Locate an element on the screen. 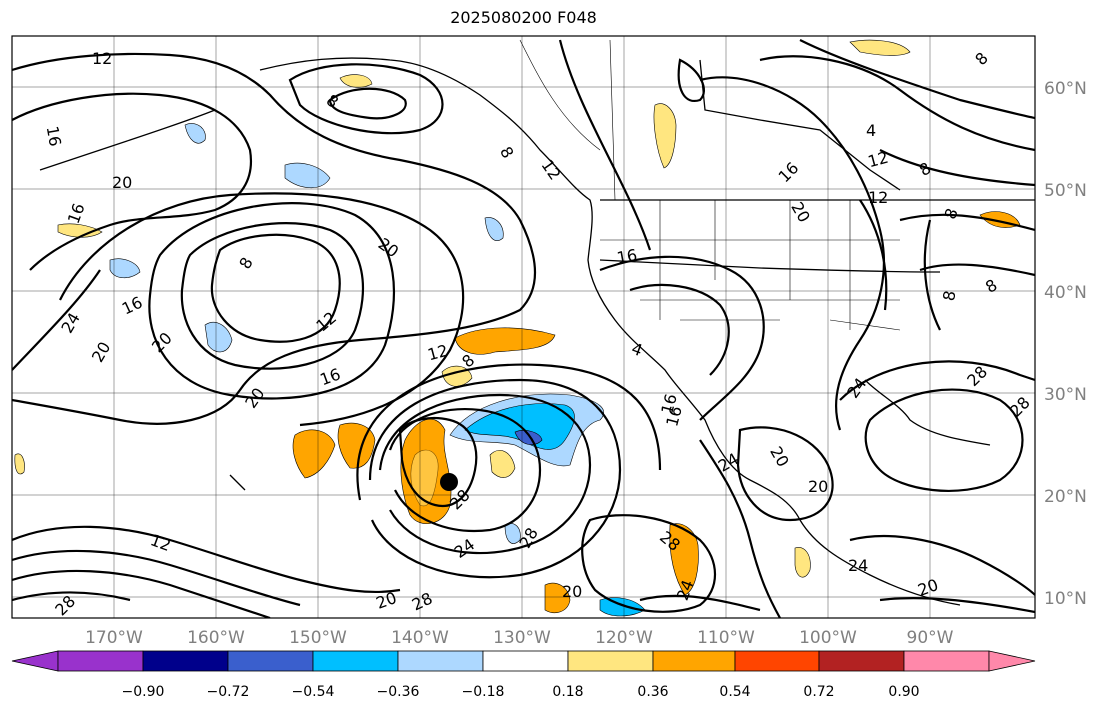 The height and width of the screenshot is (712, 1105). contour-label: 8 is located at coordinates (949, 295).